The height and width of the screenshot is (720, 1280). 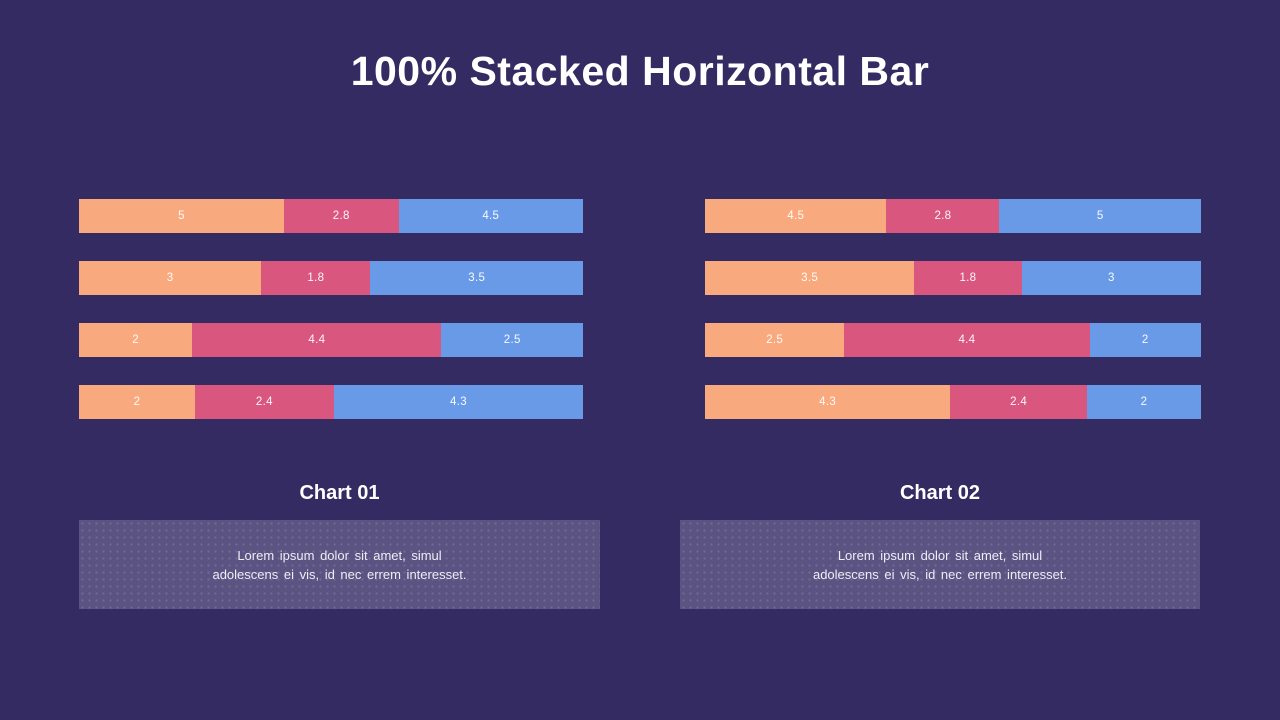 I want to click on bar-segment-blue: 4.3, so click(x=458, y=402).